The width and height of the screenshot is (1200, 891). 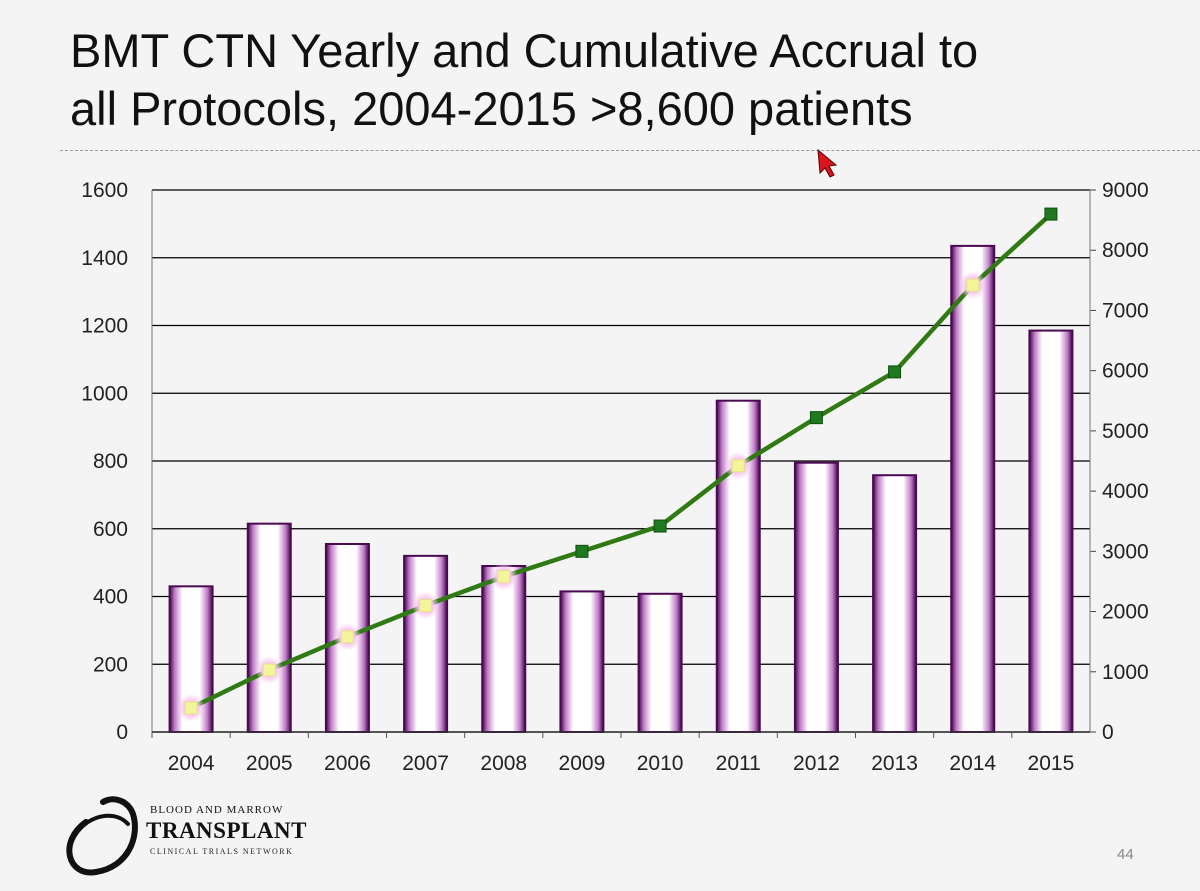 I want to click on right-axis-tick-label: 0, so click(x=1108, y=732).